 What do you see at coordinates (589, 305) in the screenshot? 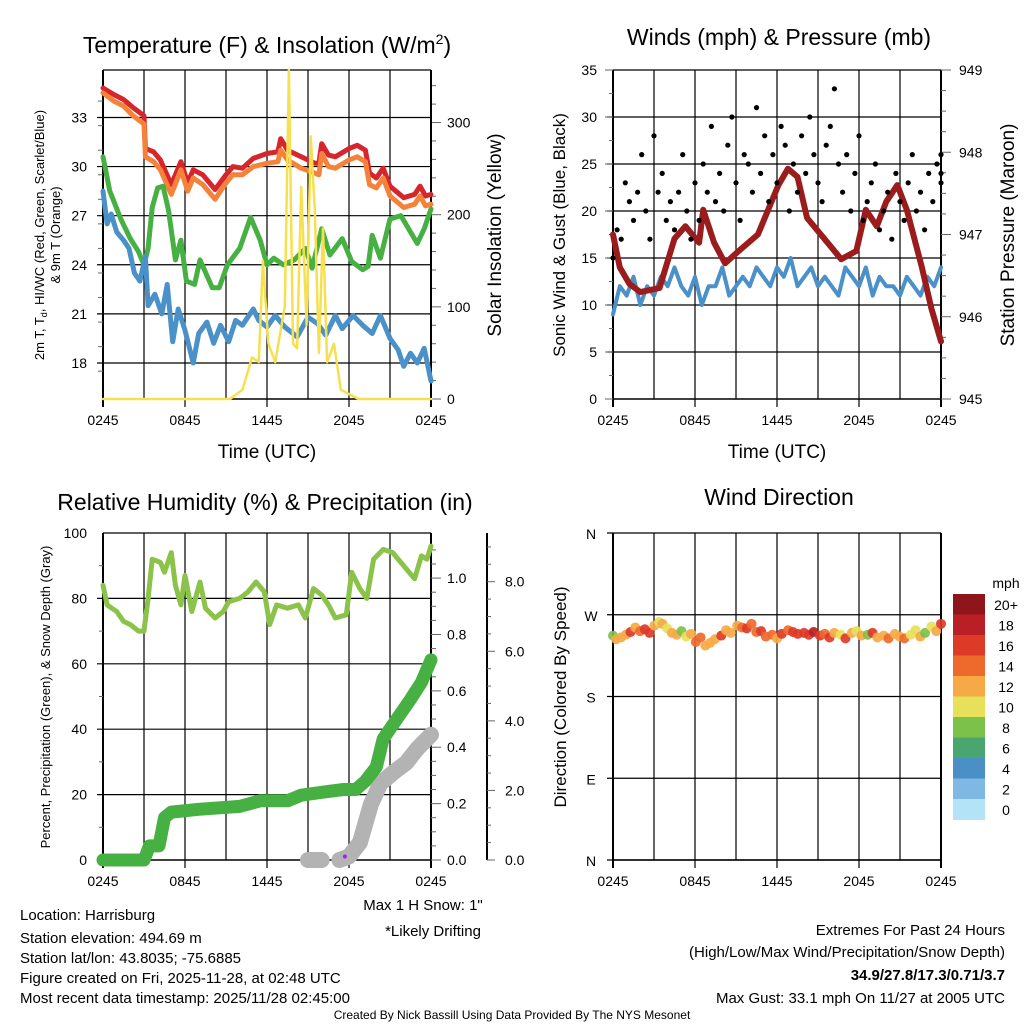
I see `y-tick-label: 10` at bounding box center [589, 305].